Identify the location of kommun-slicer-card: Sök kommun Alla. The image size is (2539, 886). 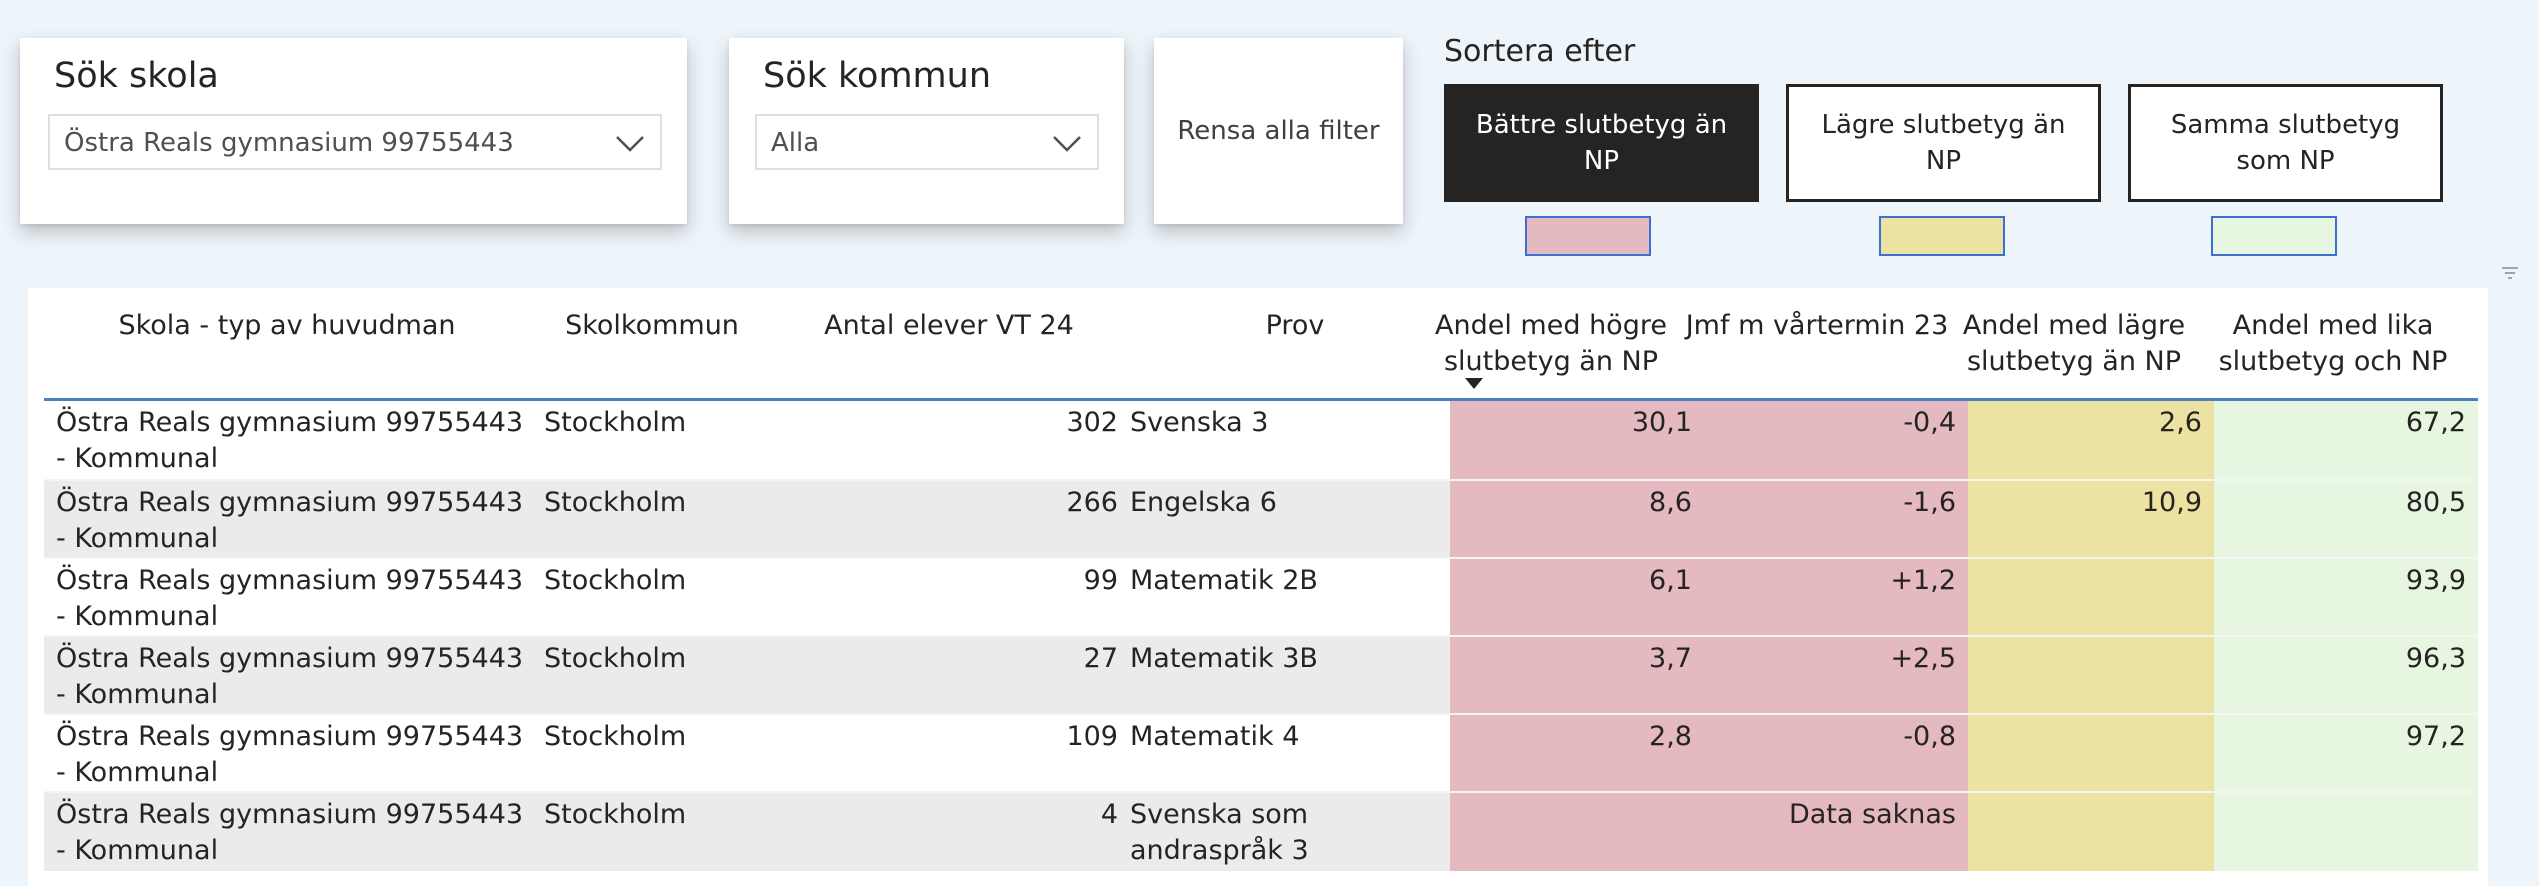
(926, 131).